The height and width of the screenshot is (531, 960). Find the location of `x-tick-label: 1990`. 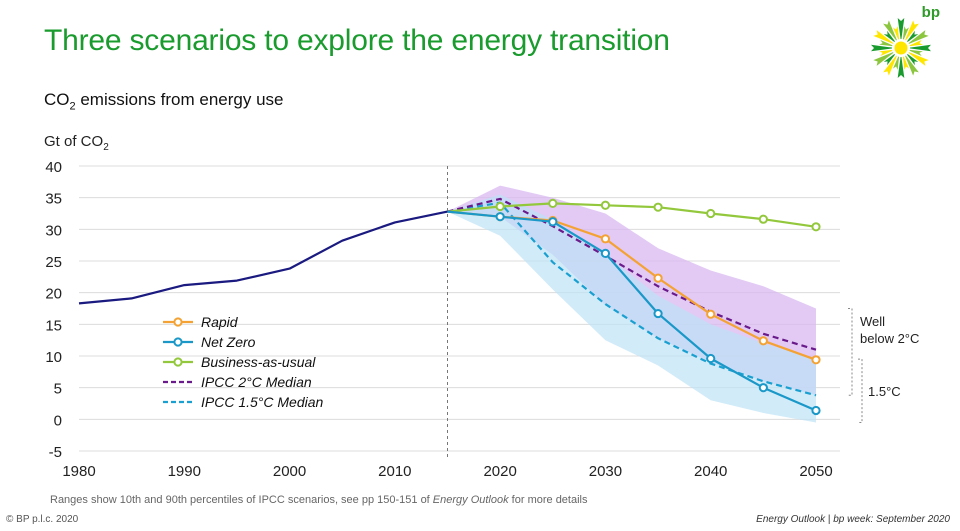

x-tick-label: 1990 is located at coordinates (184, 471).